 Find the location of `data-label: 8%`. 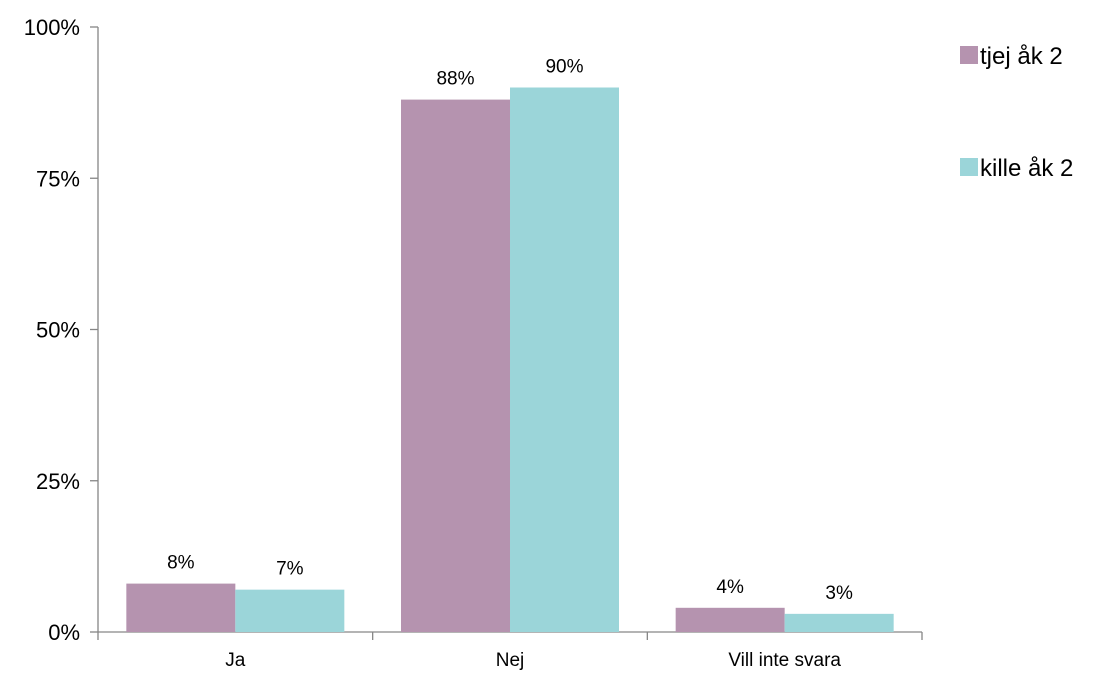

data-label: 8% is located at coordinates (181, 563).